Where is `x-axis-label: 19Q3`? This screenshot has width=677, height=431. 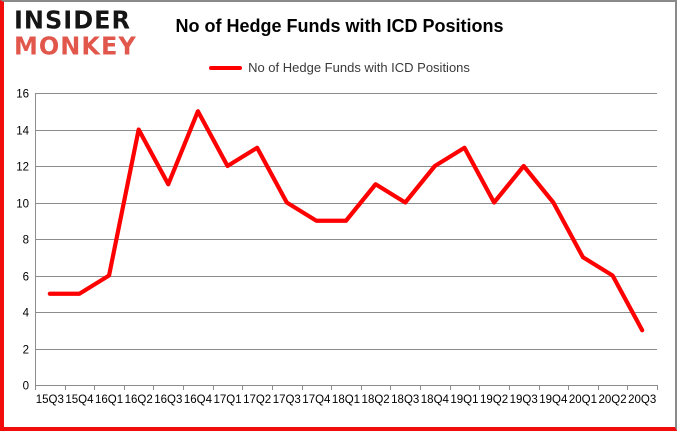
x-axis-label: 19Q3 is located at coordinates (524, 400).